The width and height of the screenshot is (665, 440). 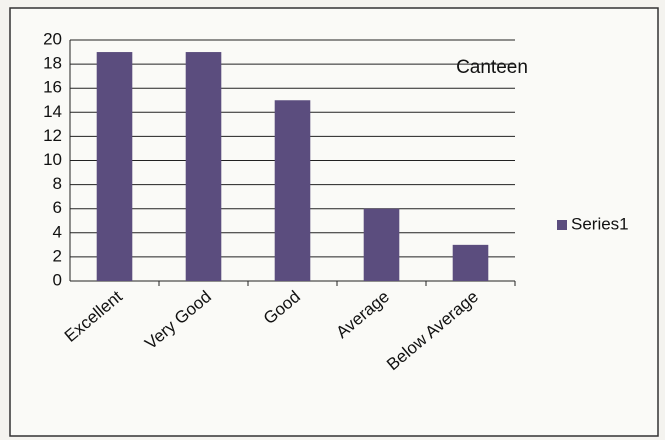 I want to click on y-tick-label: 18, so click(x=52, y=63).